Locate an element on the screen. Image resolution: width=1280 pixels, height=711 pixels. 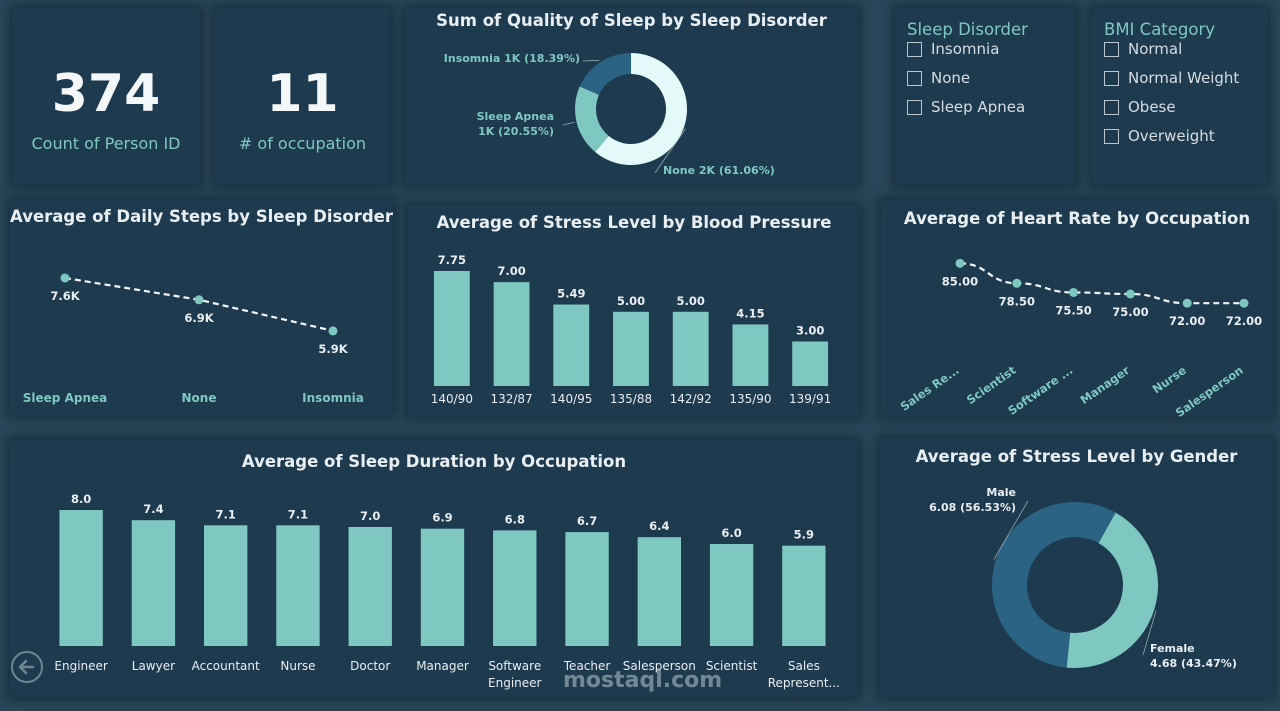
data-label: 7.4 is located at coordinates (153, 509).